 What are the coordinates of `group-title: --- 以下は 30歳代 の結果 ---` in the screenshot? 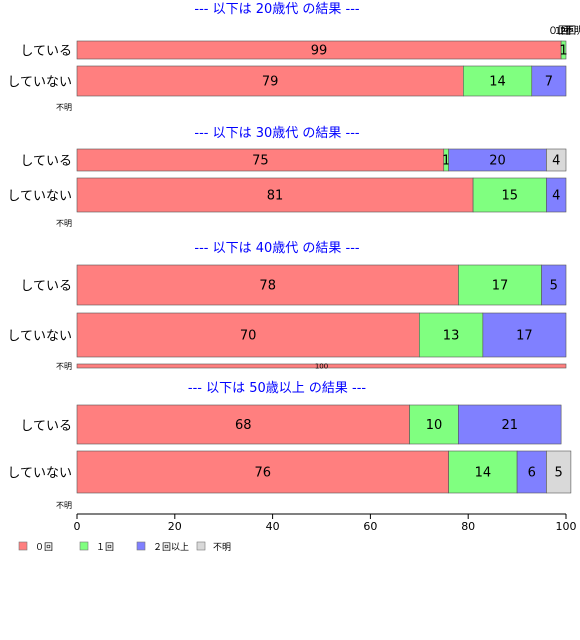 It's located at (277, 133).